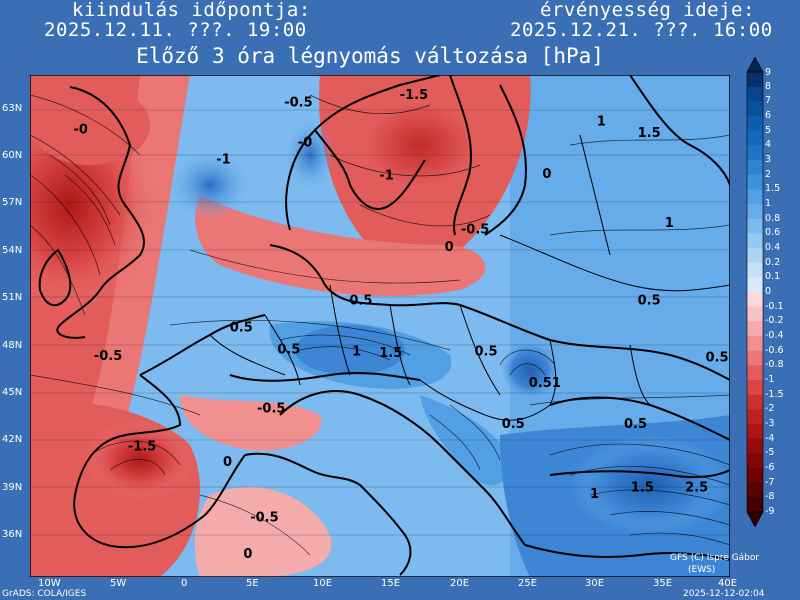 The image size is (800, 600). I want to click on lon-label: 0, so click(184, 583).